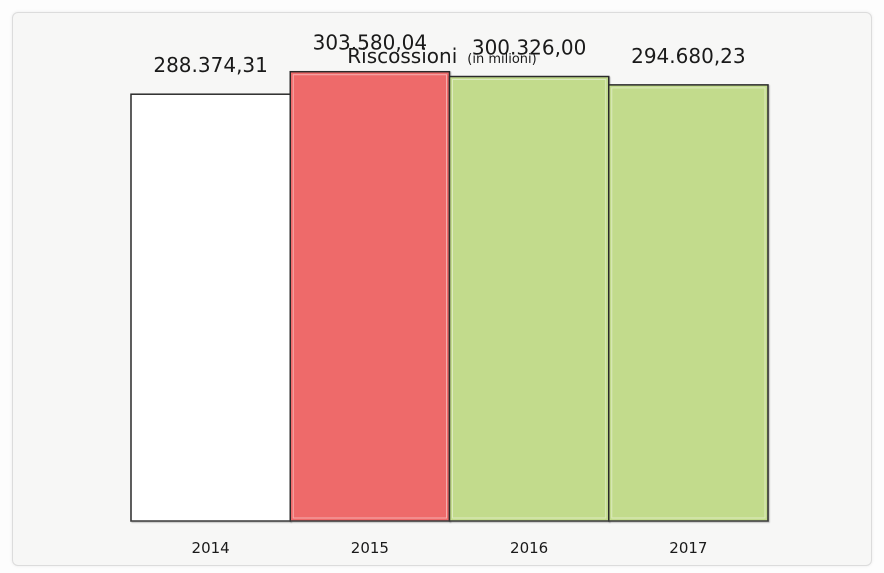 Image resolution: width=884 pixels, height=573 pixels. Describe the element at coordinates (450, 548) in the screenshot. I see `x-tick-labels-group: 2014 2015 2016 2017` at that location.